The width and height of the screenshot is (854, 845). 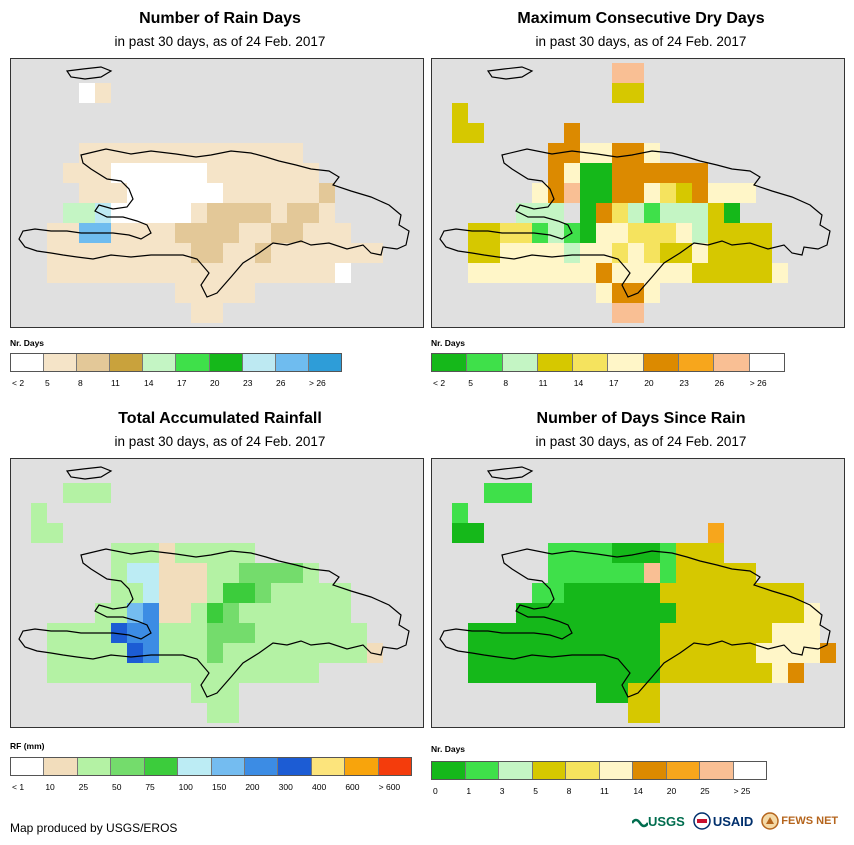 I want to click on legend-tick-label: 50, so click(x=117, y=787).